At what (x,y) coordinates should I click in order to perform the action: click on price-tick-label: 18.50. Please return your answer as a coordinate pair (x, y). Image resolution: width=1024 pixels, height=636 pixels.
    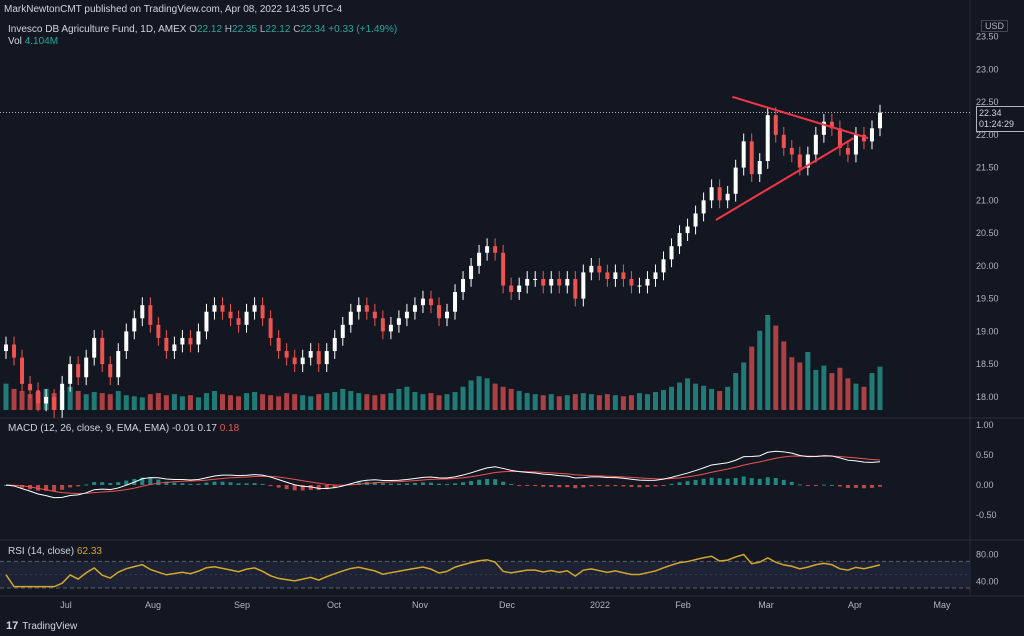
    Looking at the image, I should click on (987, 364).